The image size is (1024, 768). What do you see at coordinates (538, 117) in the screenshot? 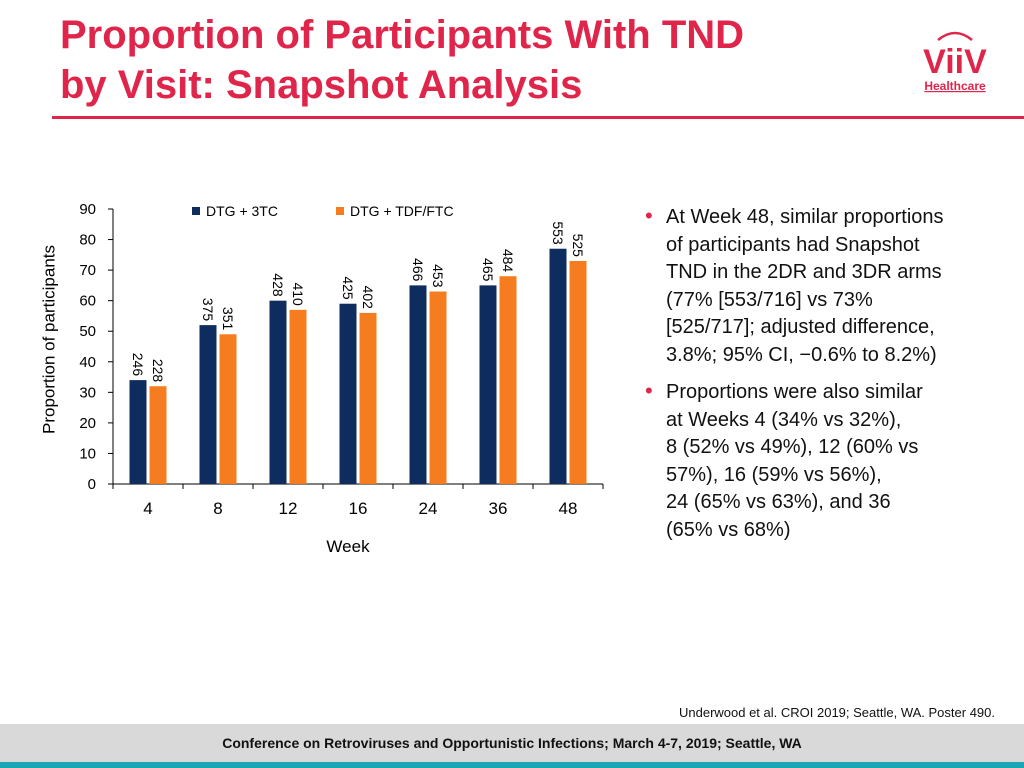
I see `title-divider` at bounding box center [538, 117].